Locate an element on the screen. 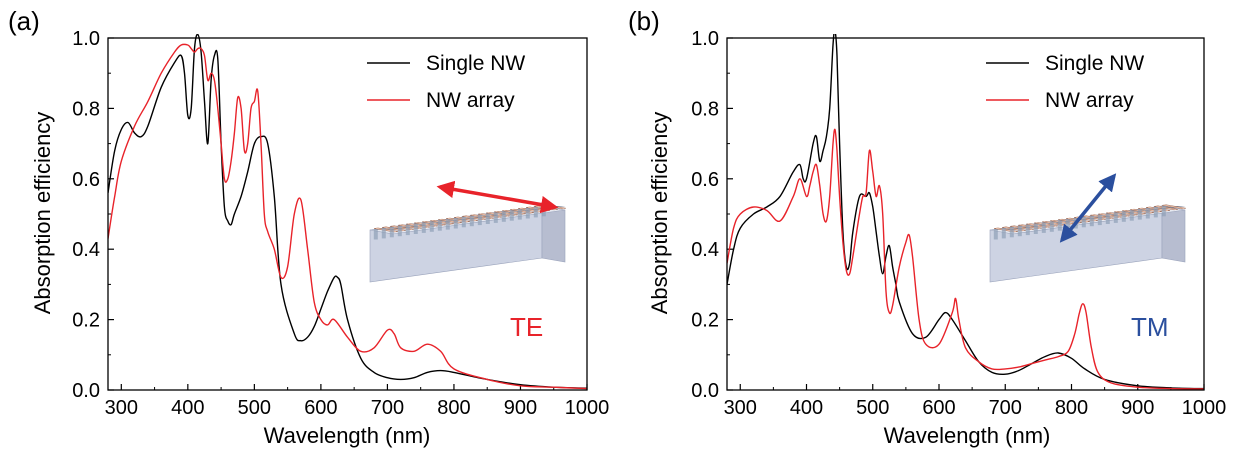 The height and width of the screenshot is (454, 1236). polarization-arrow is located at coordinates (497, 197).